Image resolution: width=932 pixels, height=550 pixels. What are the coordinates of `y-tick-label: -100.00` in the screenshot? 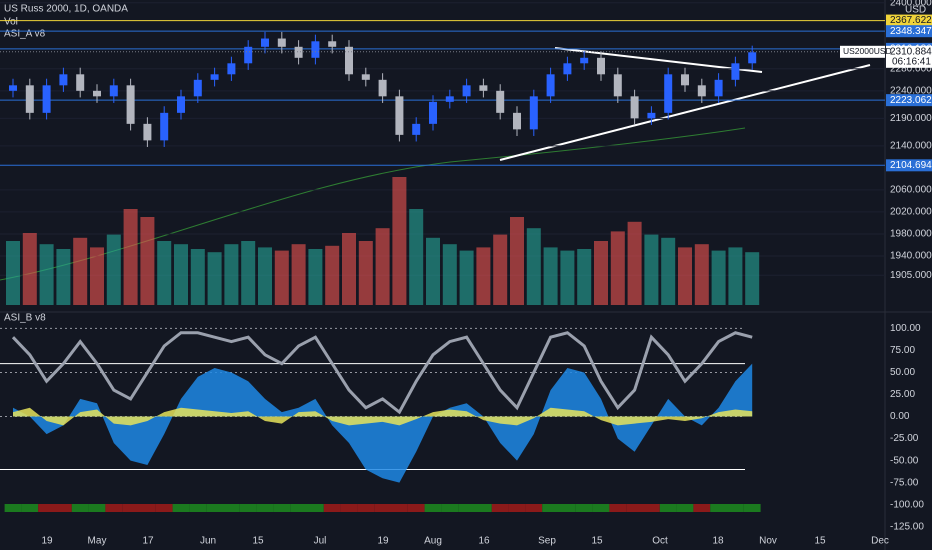 It's located at (907, 504).